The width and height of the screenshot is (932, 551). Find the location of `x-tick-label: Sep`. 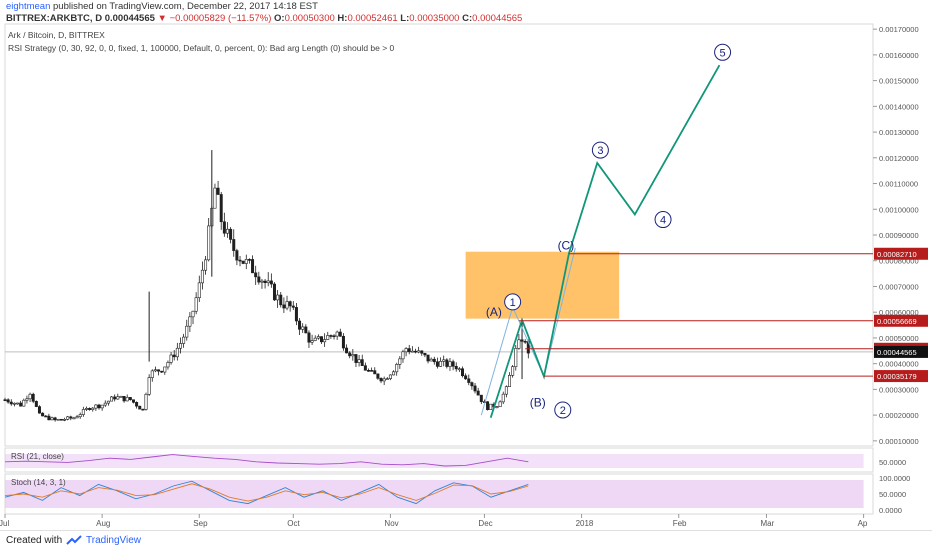

x-tick-label: Sep is located at coordinates (200, 523).